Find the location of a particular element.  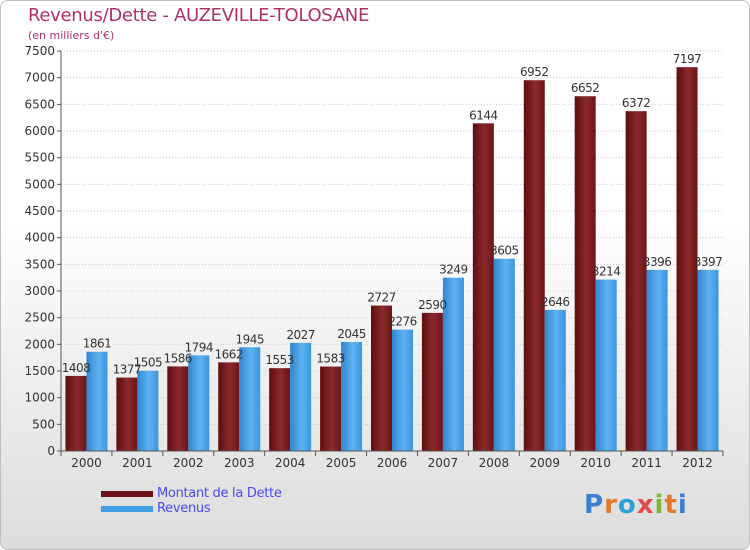

bar-debt-2008 is located at coordinates (483, 287).